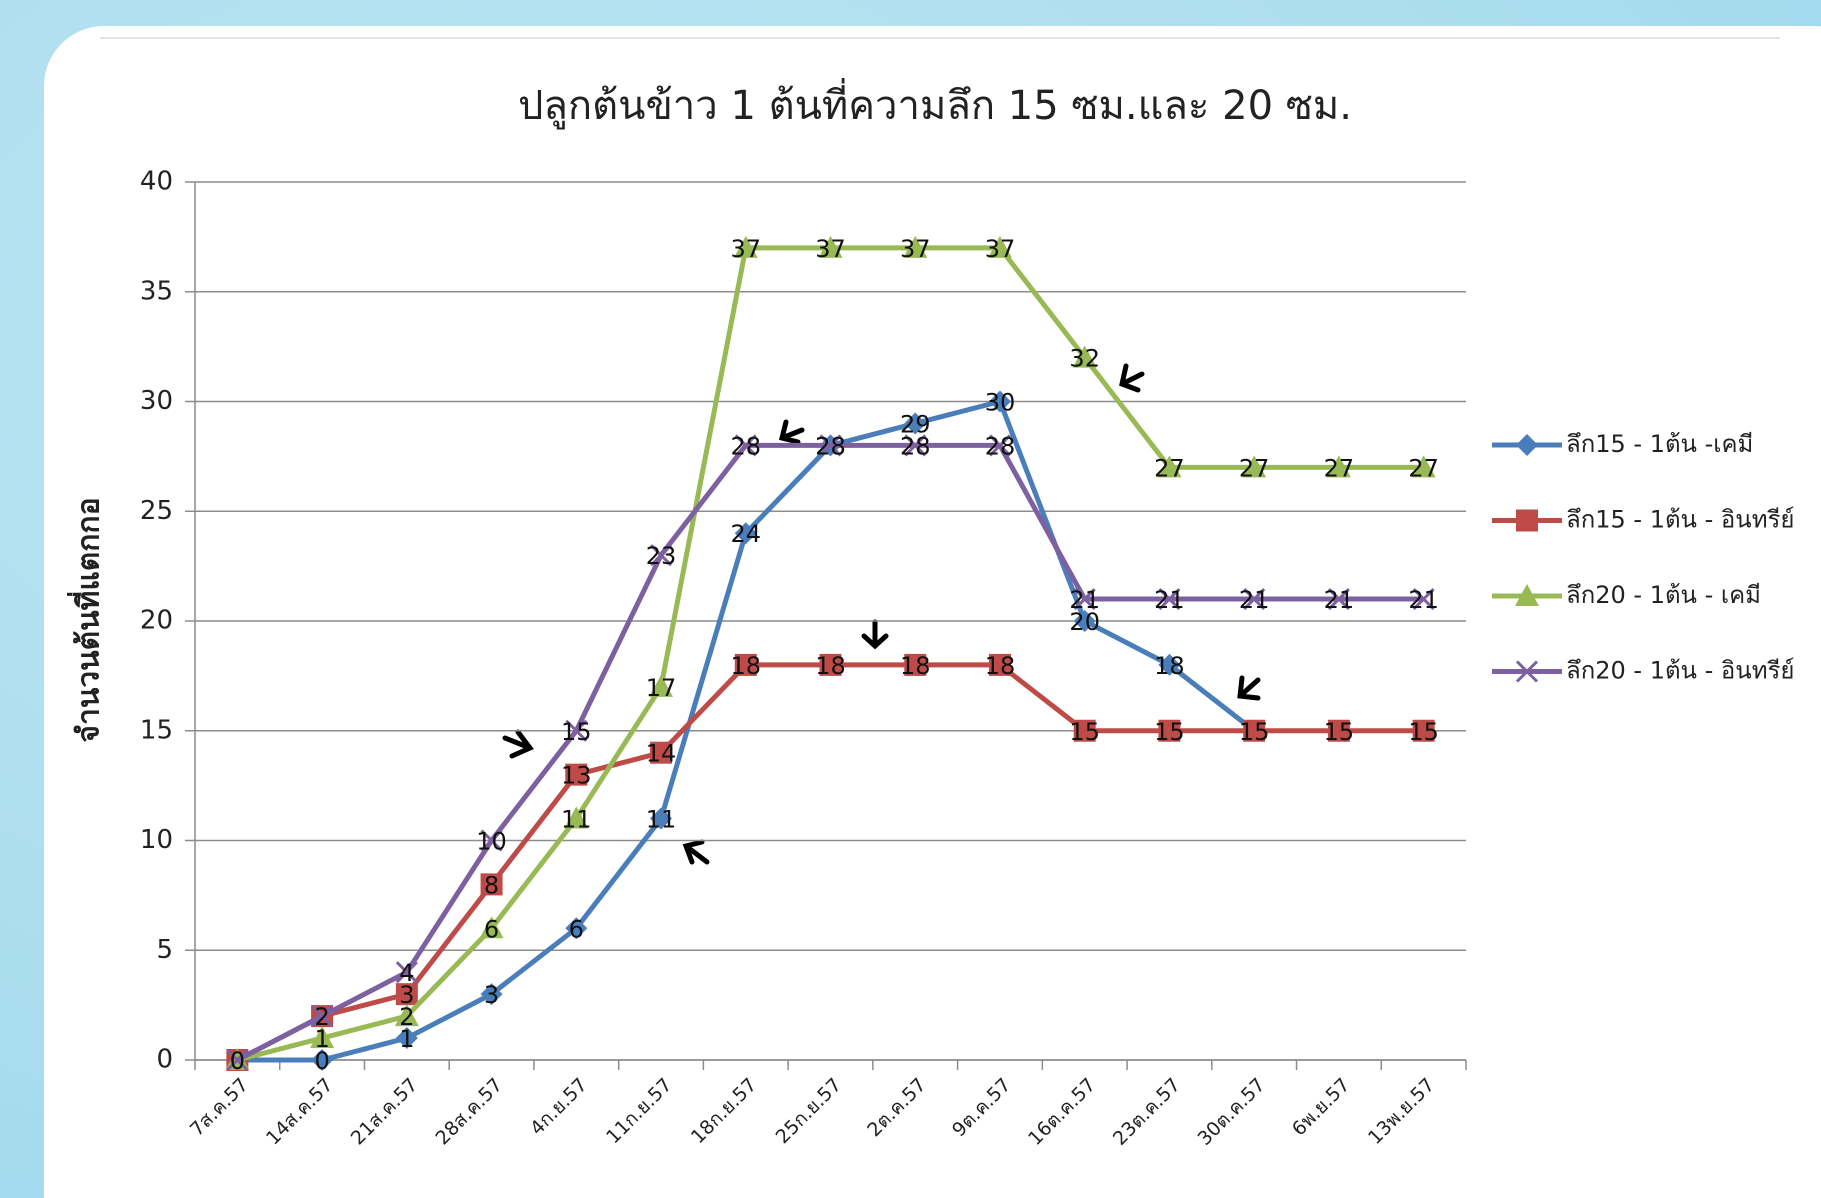 This screenshot has width=1821, height=1198. What do you see at coordinates (1084, 622) in the screenshot?
I see `data-label: 20` at bounding box center [1084, 622].